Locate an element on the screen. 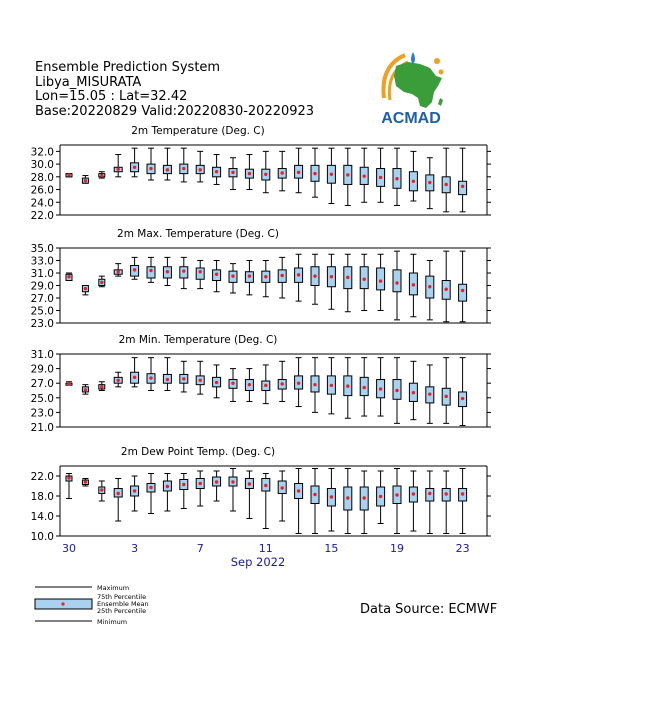 The width and height of the screenshot is (651, 716). x-tick-label: 19 is located at coordinates (397, 548).